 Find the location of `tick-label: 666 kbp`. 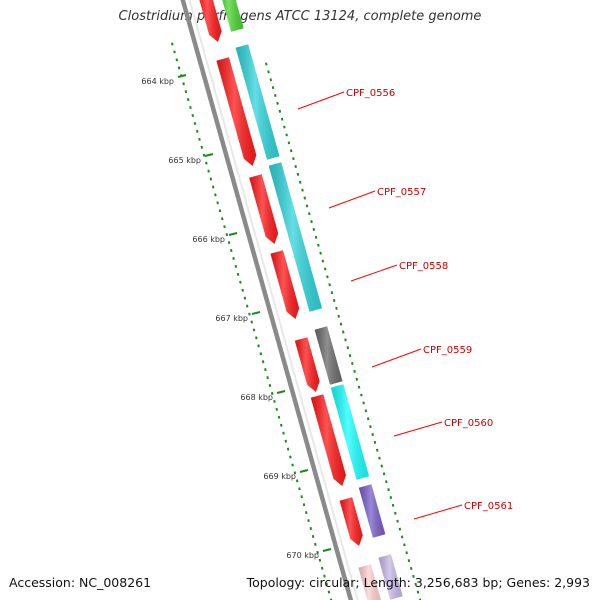

tick-label: 666 kbp is located at coordinates (208, 239).